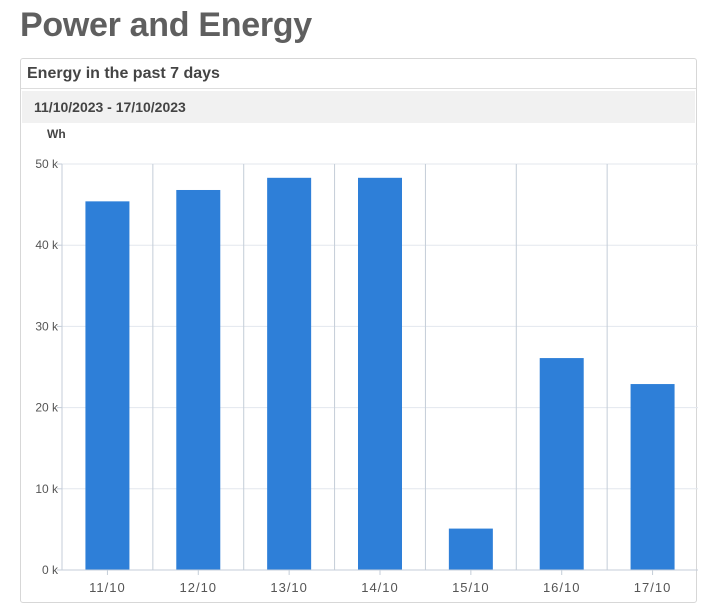  What do you see at coordinates (123, 73) in the screenshot?
I see `panel-title: Energy in the past 7 days` at bounding box center [123, 73].